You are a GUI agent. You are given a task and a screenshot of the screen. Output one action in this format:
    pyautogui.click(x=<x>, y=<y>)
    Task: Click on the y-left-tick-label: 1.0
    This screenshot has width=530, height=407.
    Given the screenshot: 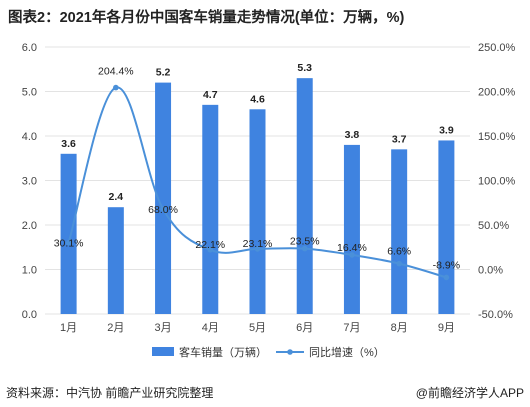 What is the action you would take?
    pyautogui.click(x=29, y=271)
    